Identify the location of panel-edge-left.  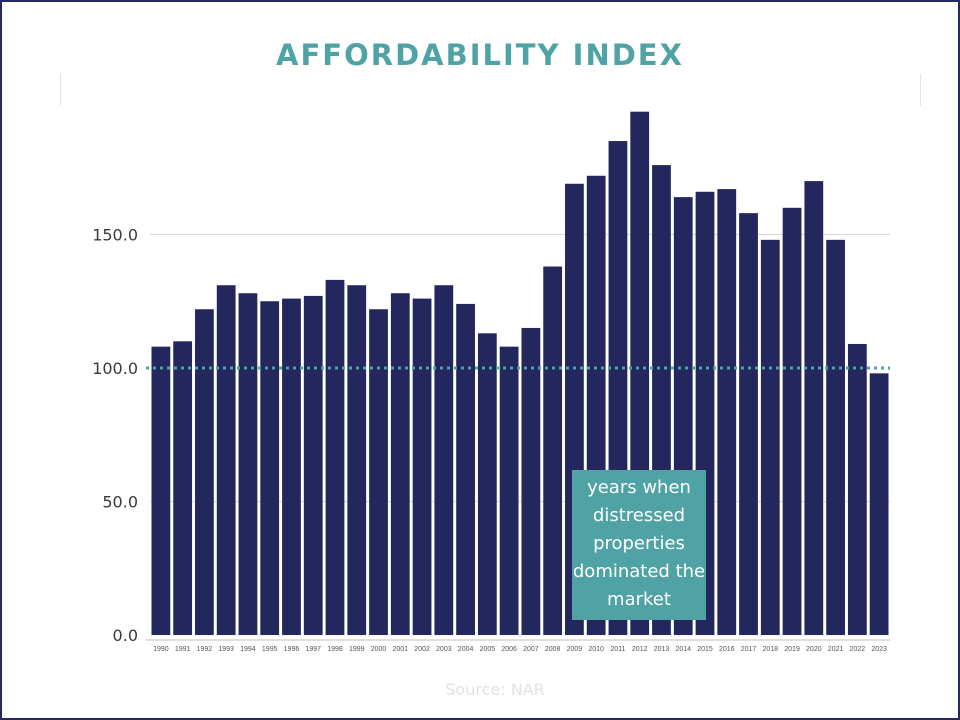
(60, 90).